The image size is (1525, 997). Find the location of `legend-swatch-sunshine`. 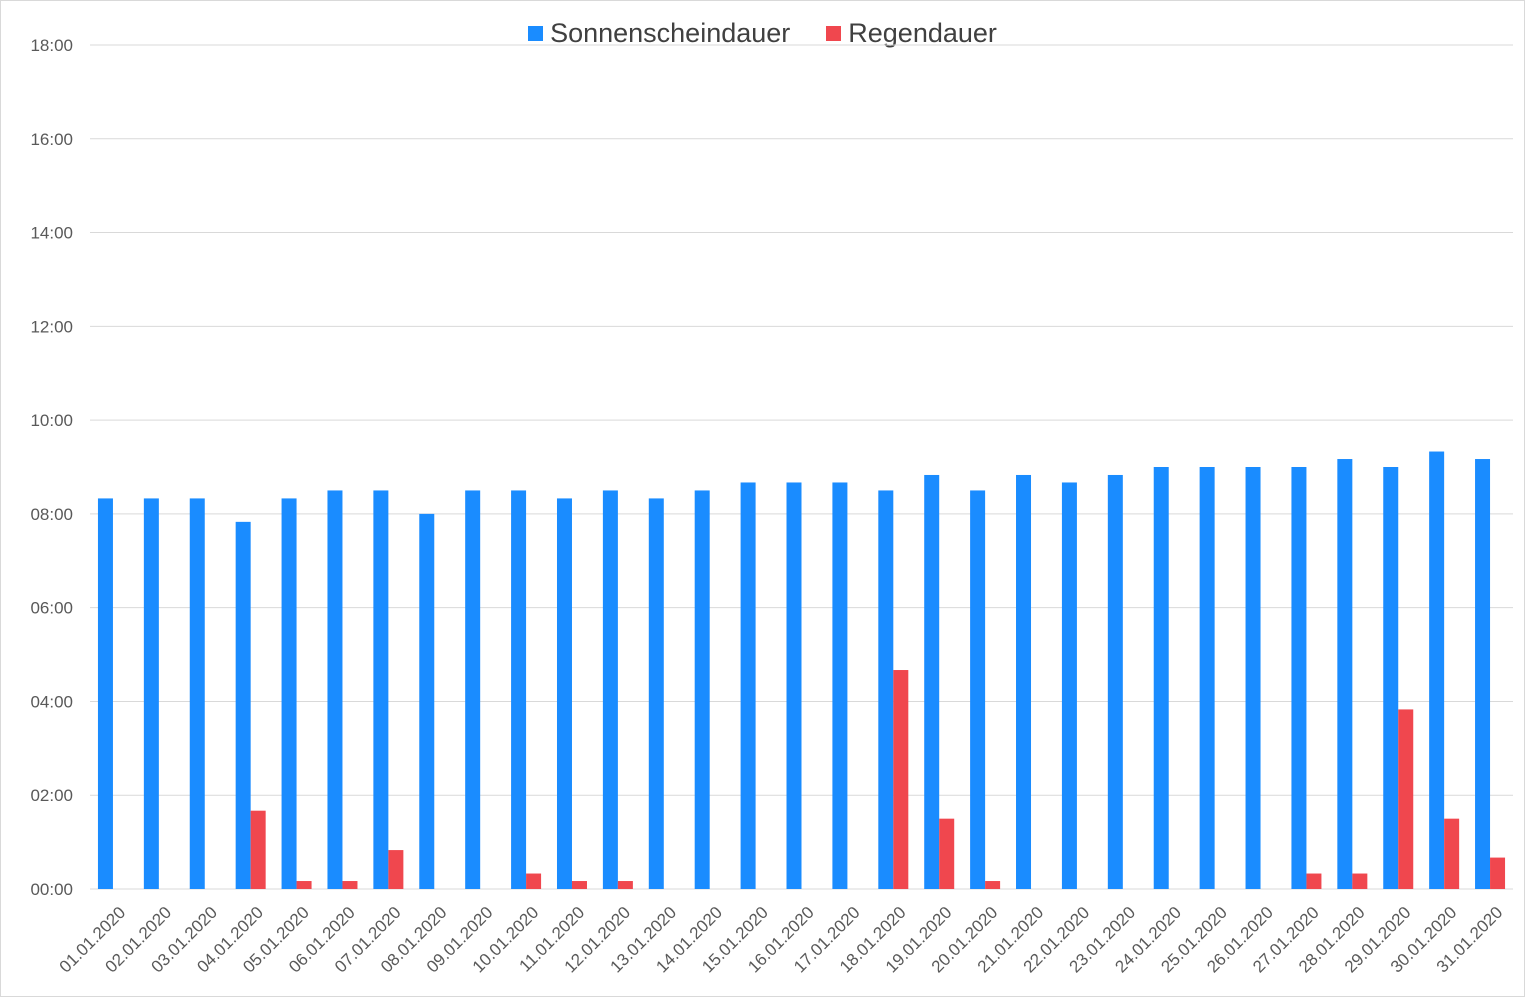

legend-swatch-sunshine is located at coordinates (536, 33).